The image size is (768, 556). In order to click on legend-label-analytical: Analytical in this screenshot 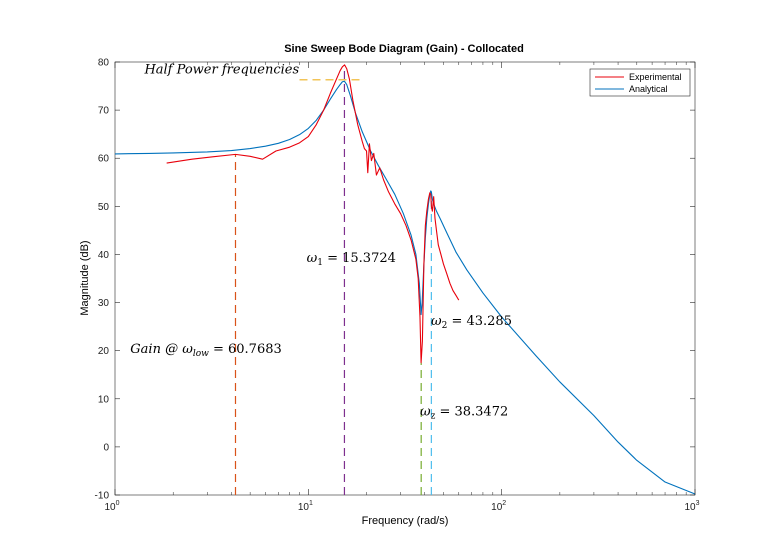, I will do `click(648, 89)`.